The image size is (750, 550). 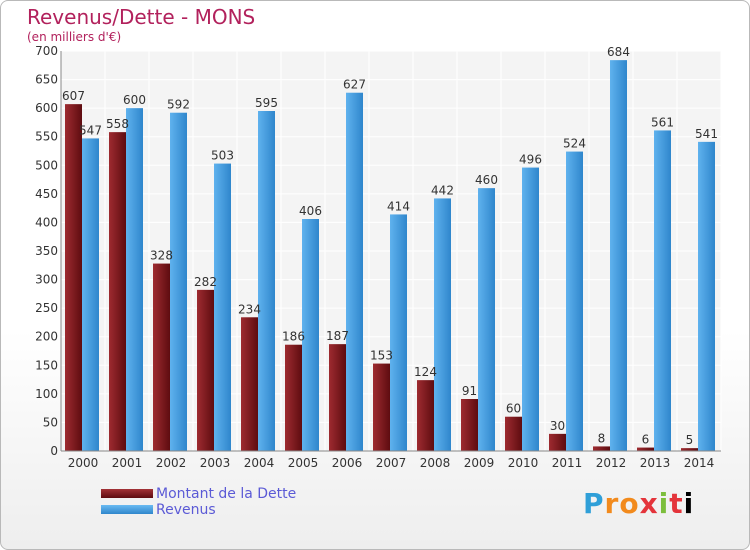 What do you see at coordinates (664, 503) in the screenshot?
I see `logo-letter: i` at bounding box center [664, 503].